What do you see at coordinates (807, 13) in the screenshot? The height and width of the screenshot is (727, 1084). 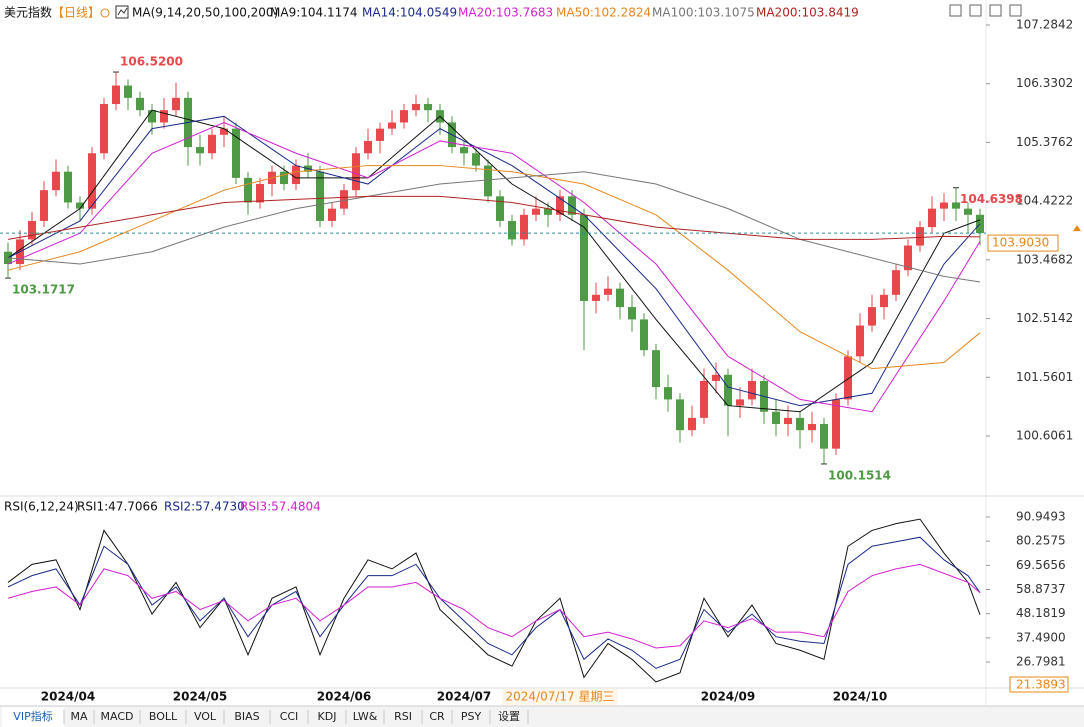 I see `legend-entry: MA200:103.8419` at bounding box center [807, 13].